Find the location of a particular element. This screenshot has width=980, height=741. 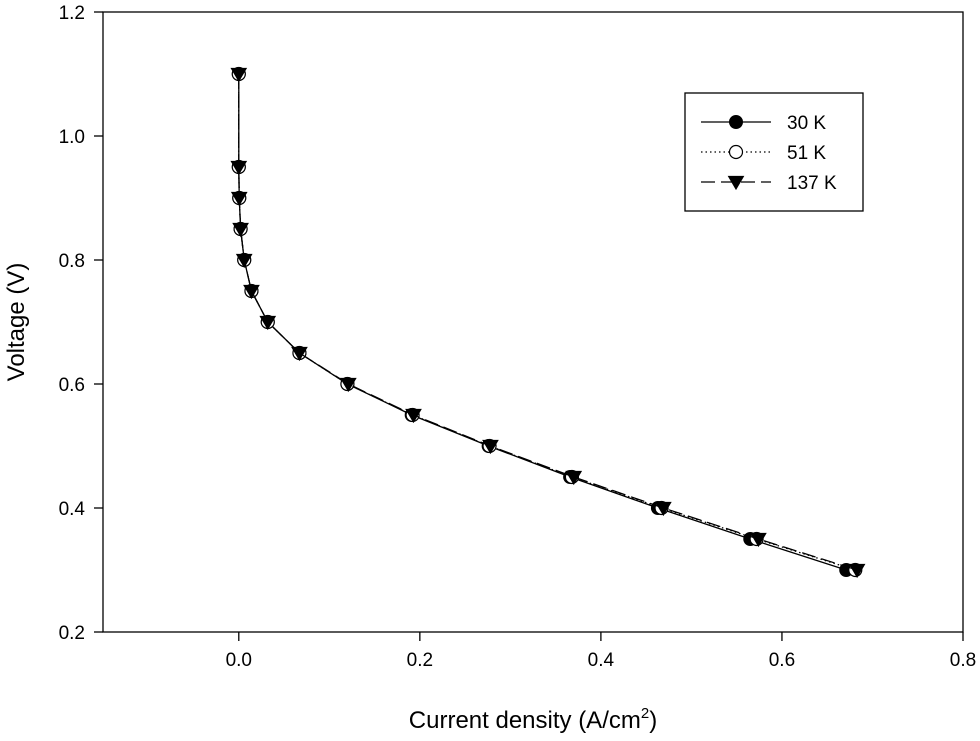

x-tick-label: 0.4 is located at coordinates (601, 660).